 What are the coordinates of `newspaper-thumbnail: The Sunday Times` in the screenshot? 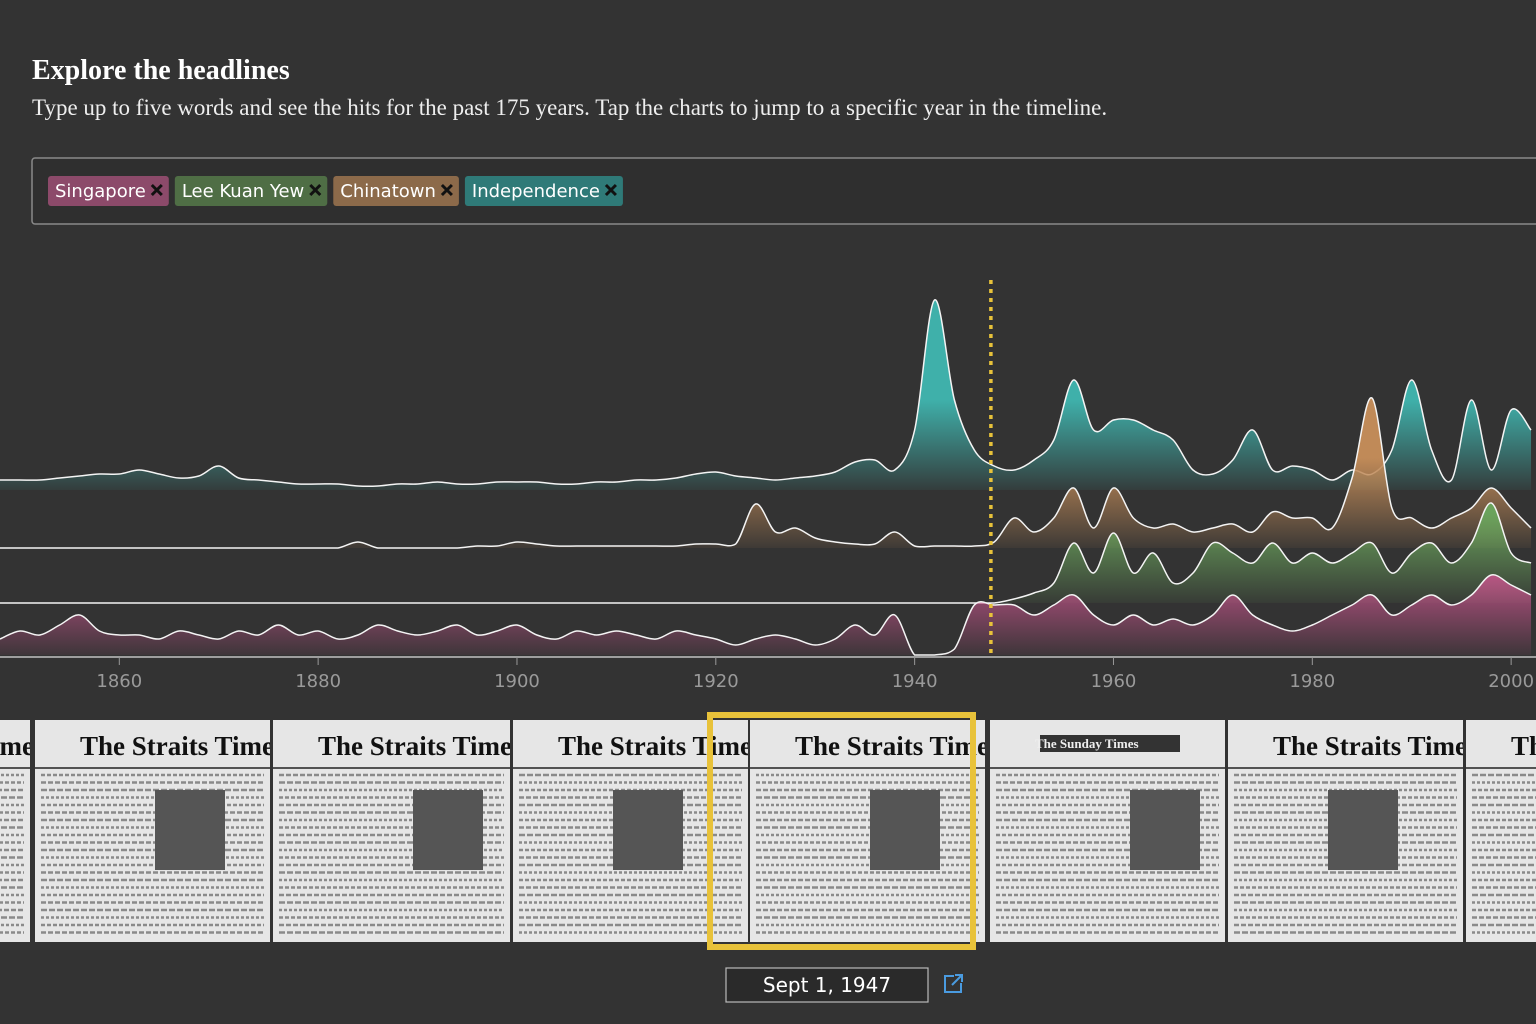 It's located at (1107, 831).